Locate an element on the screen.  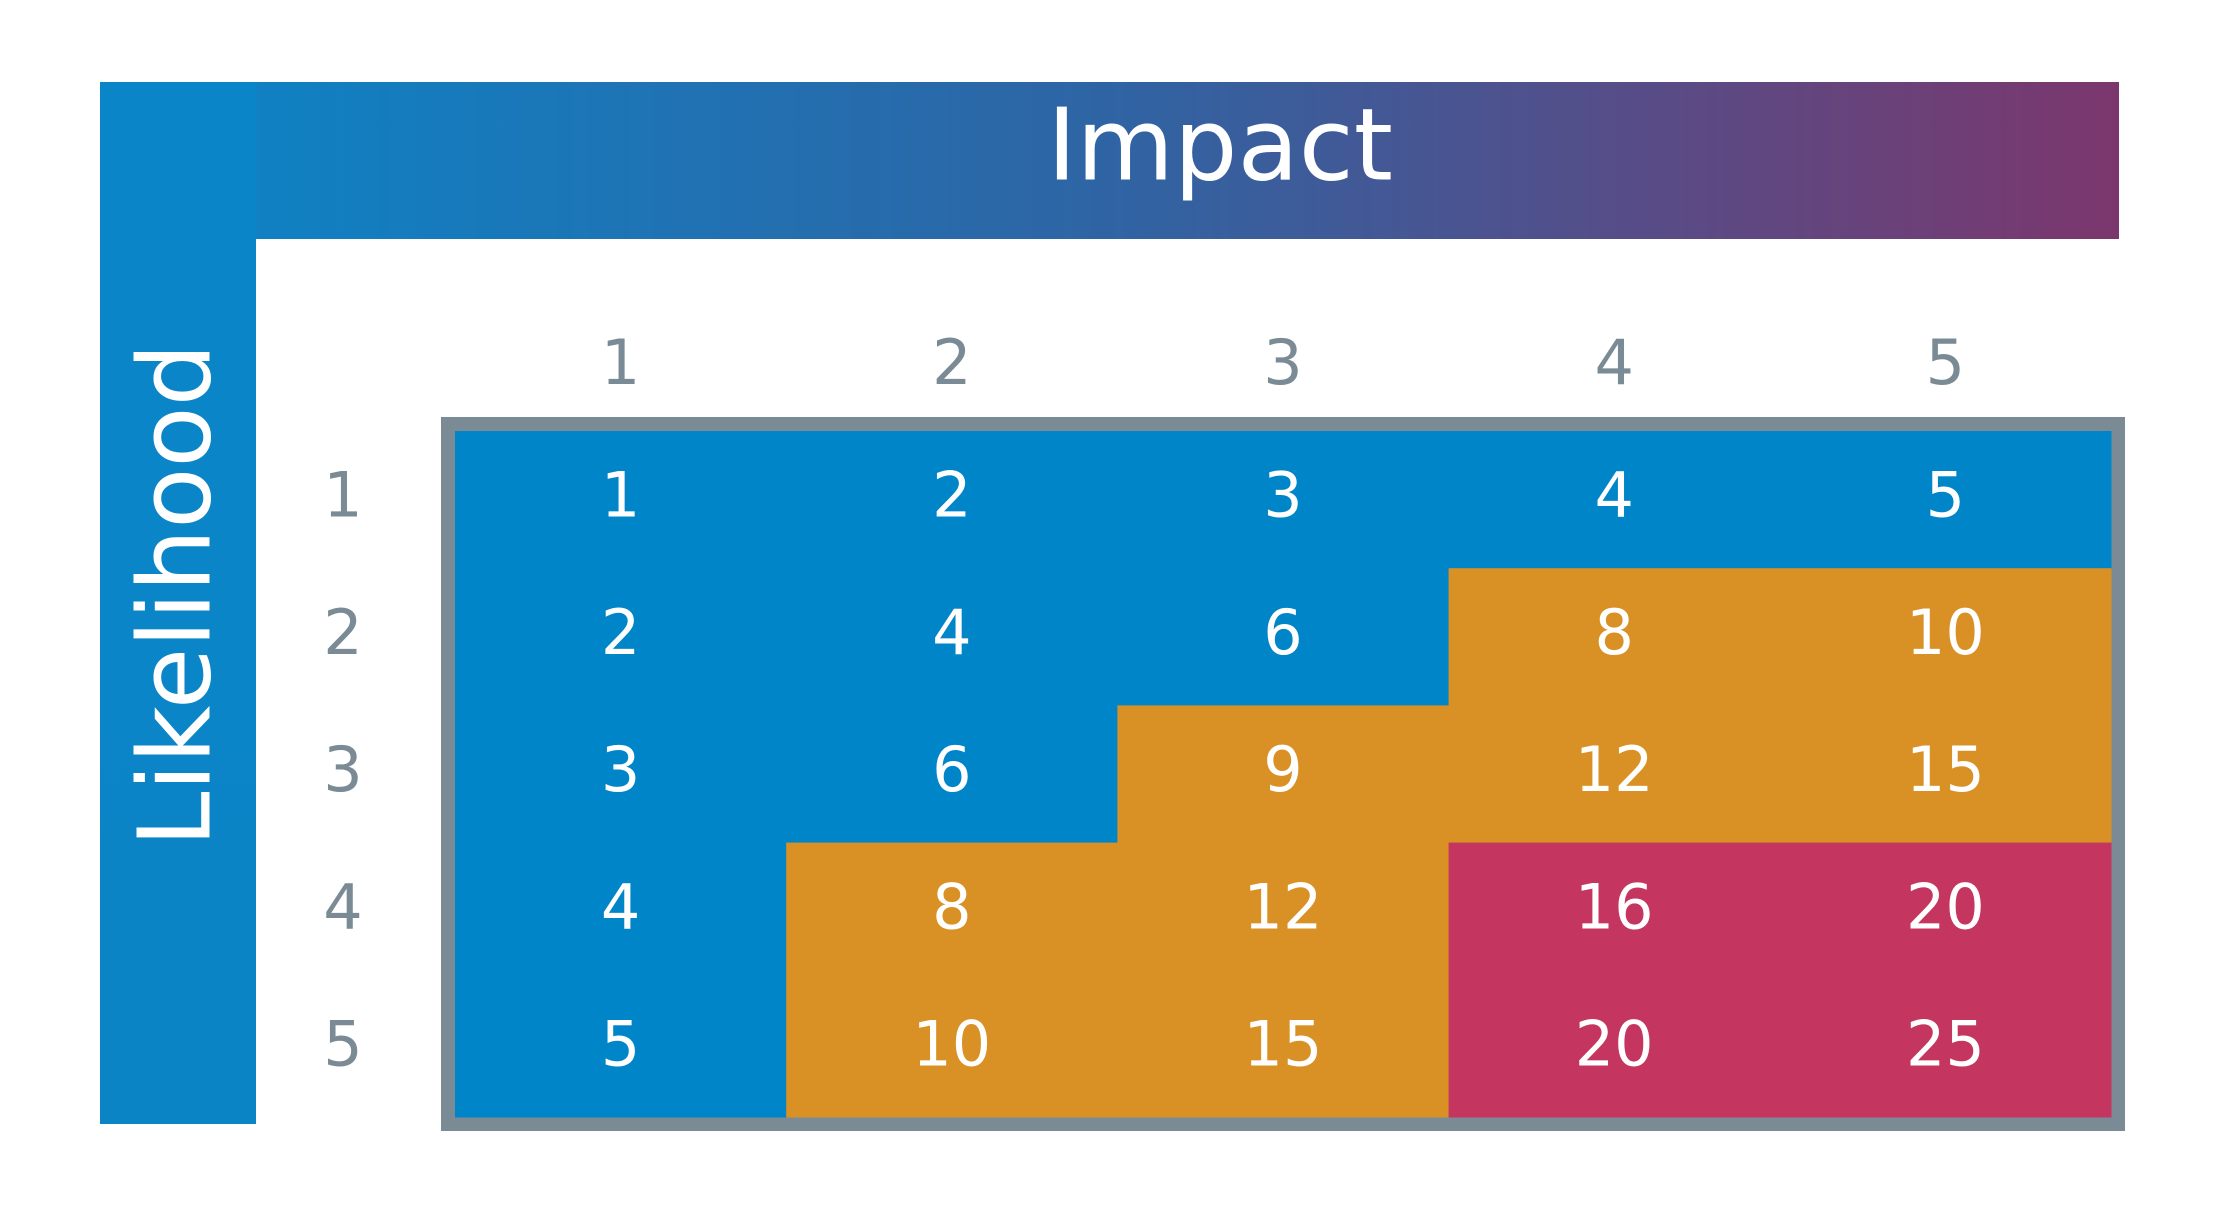
header-title: Impact is located at coordinates (1220, 144).